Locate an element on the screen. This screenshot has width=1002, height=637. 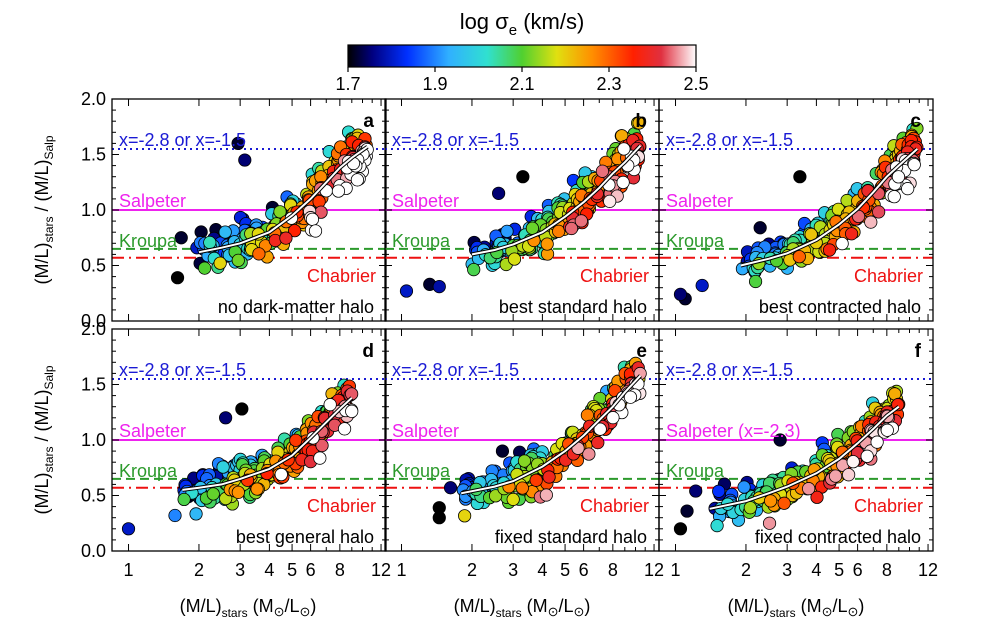
salpeter-label: Salpeter (x=-2.3) is located at coordinates (733, 431).